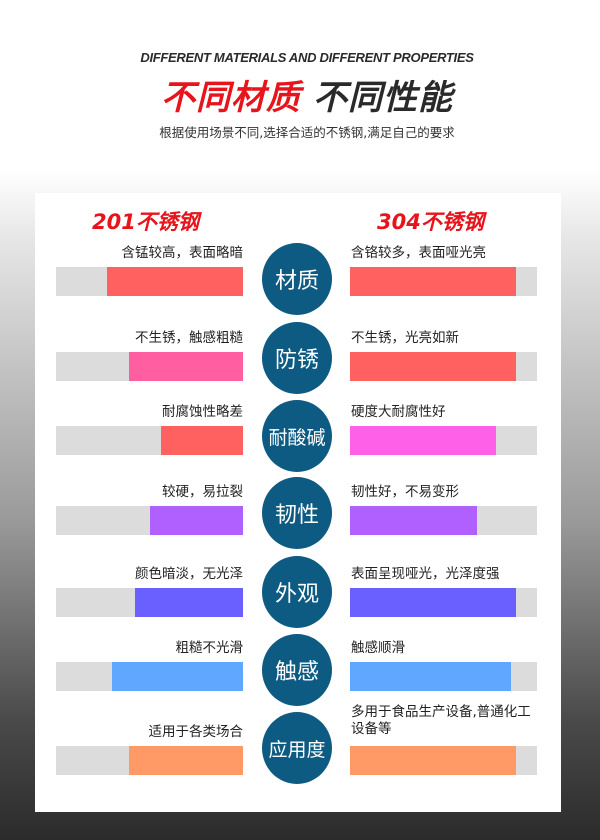  What do you see at coordinates (405, 338) in the screenshot?
I see `right-description: 不生锈，光亮如新` at bounding box center [405, 338].